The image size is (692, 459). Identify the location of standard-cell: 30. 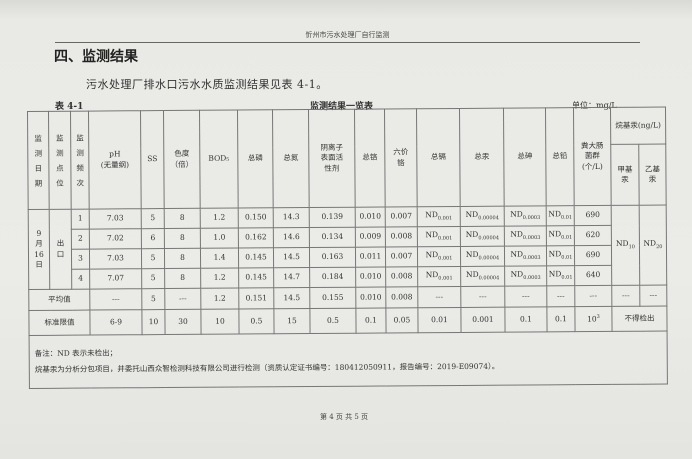
(183, 322).